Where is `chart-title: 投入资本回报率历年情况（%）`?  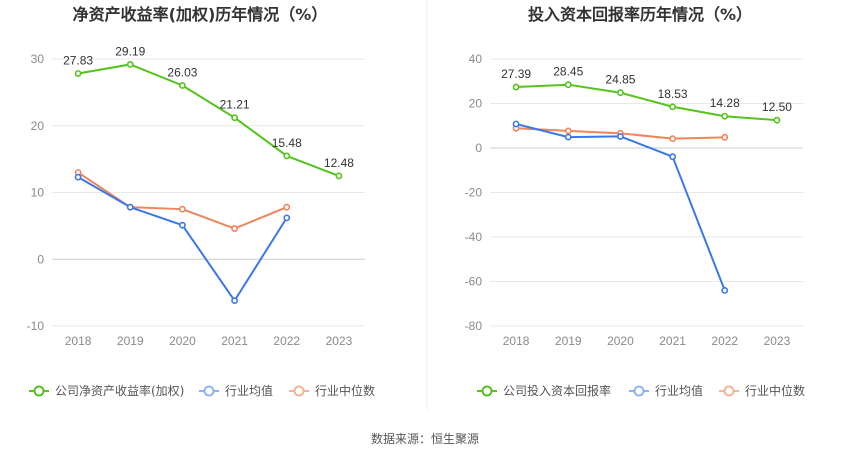
chart-title: 投入资本回报率历年情况（%） is located at coordinates (640, 14).